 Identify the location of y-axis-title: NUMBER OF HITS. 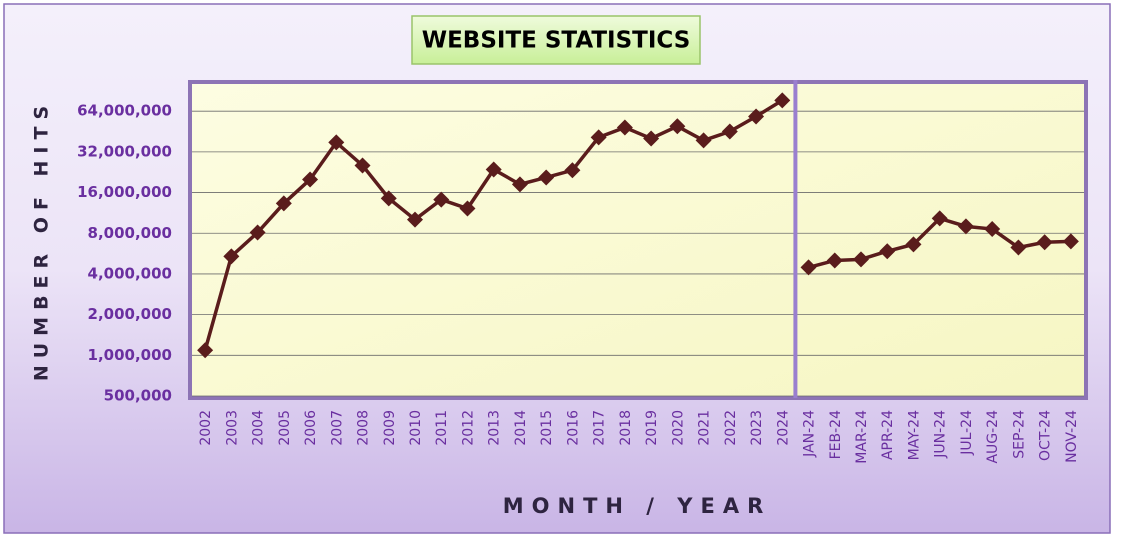
(42, 240).